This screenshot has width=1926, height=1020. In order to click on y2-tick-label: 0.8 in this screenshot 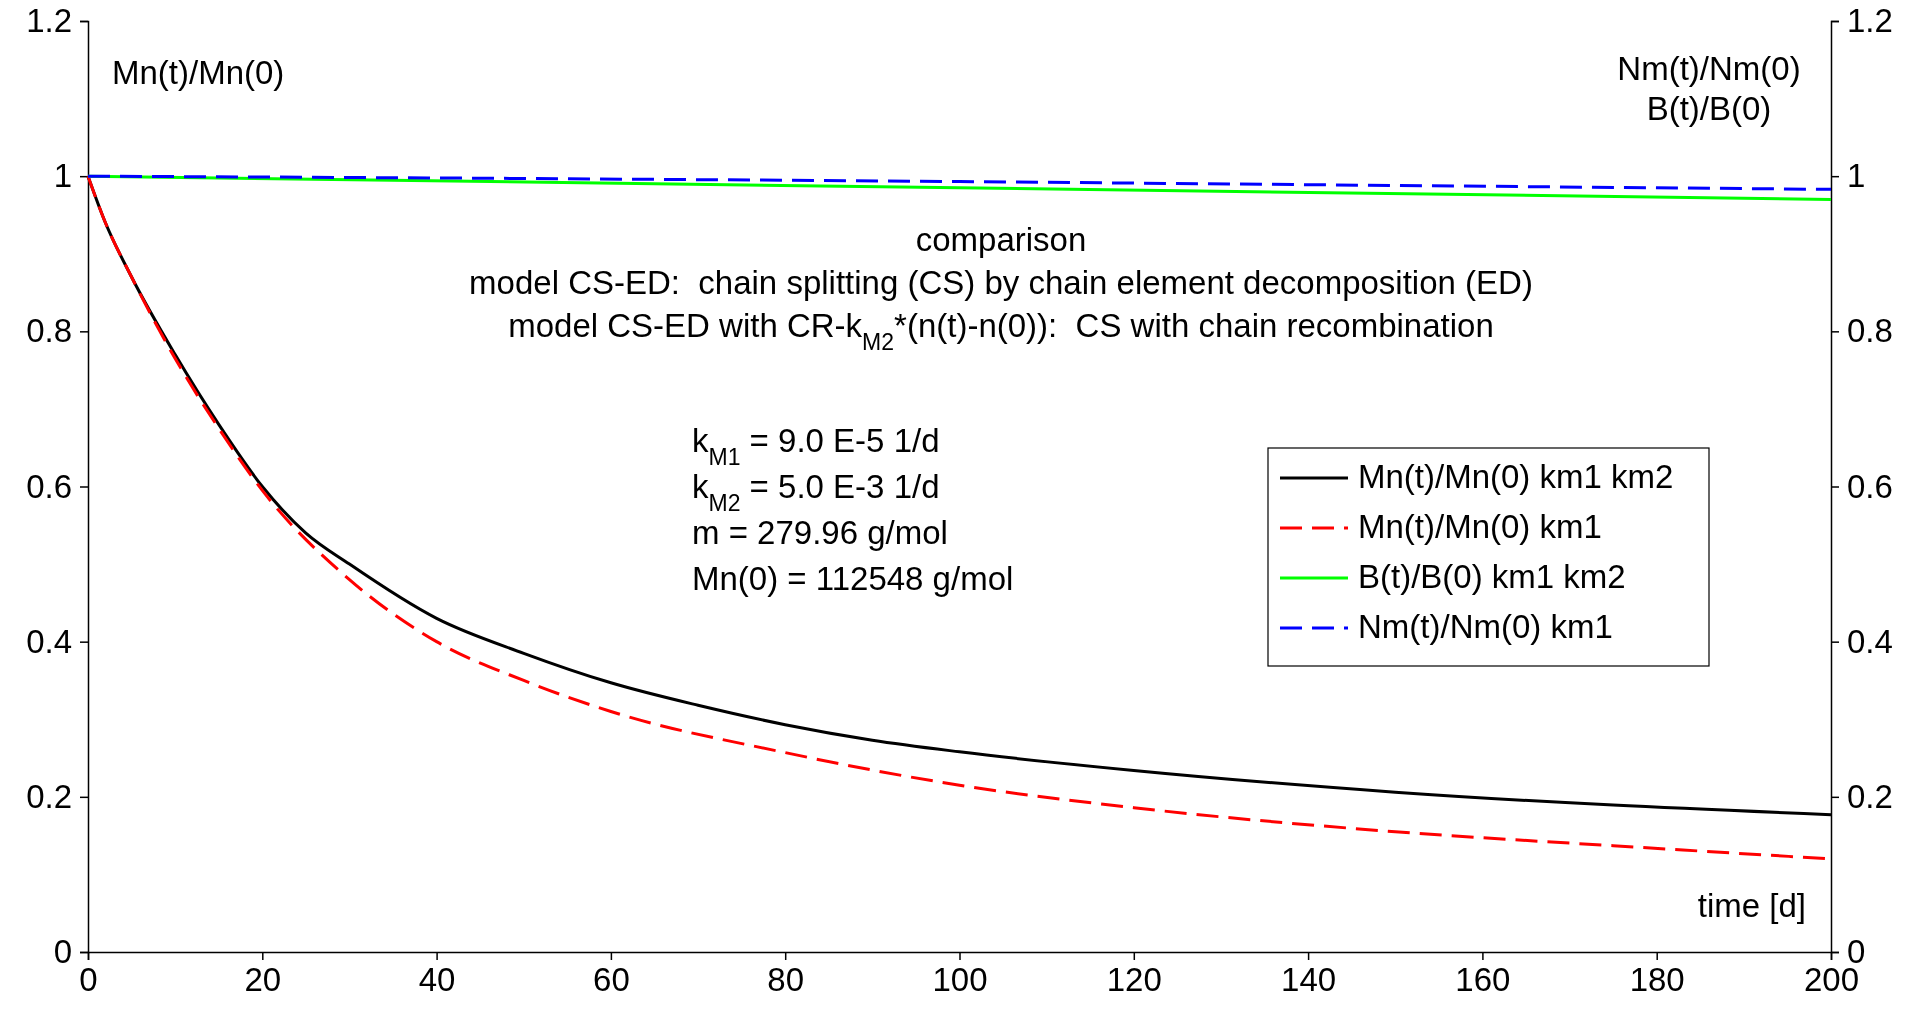, I will do `click(1870, 331)`.